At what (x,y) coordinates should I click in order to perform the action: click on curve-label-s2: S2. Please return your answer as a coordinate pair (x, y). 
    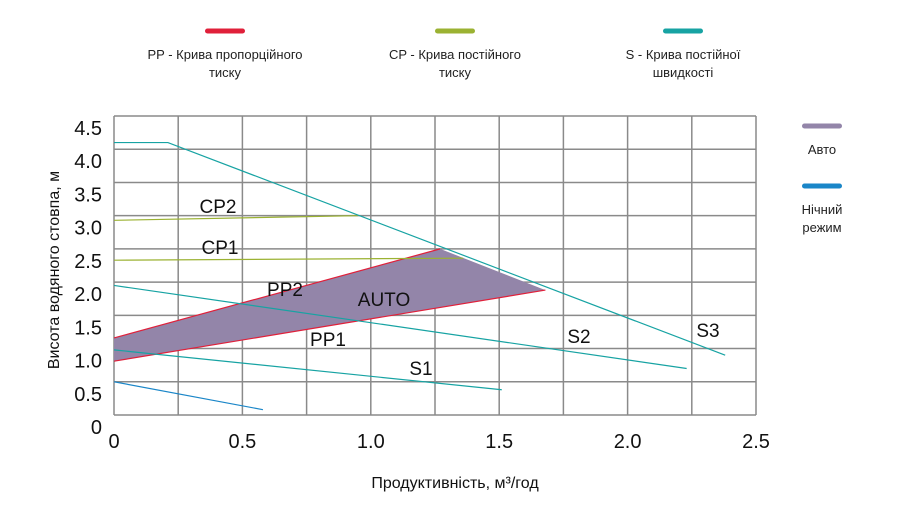
    Looking at the image, I should click on (578, 337).